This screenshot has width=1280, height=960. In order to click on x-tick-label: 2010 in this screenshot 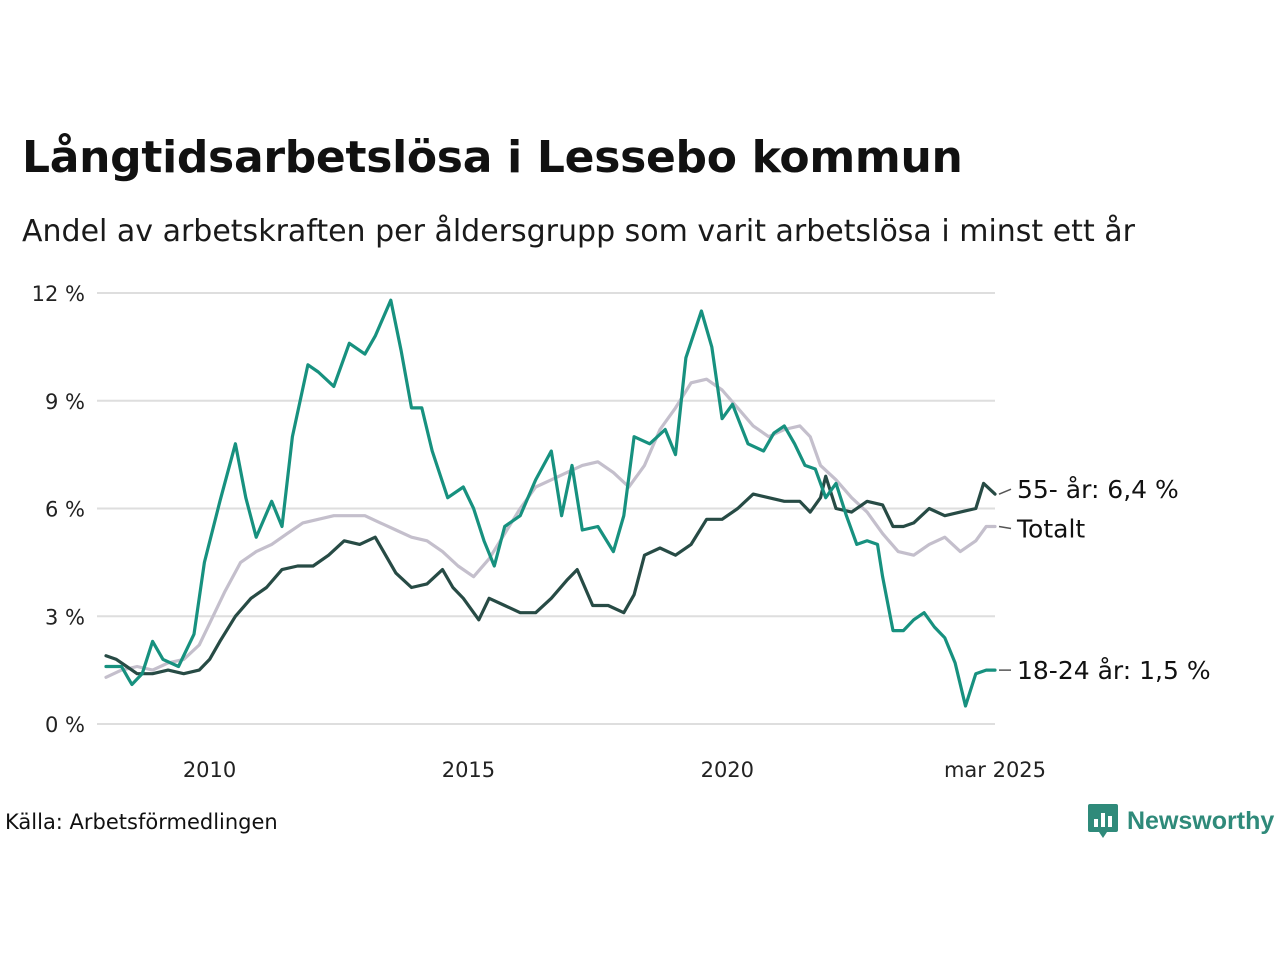, I will do `click(209, 770)`.